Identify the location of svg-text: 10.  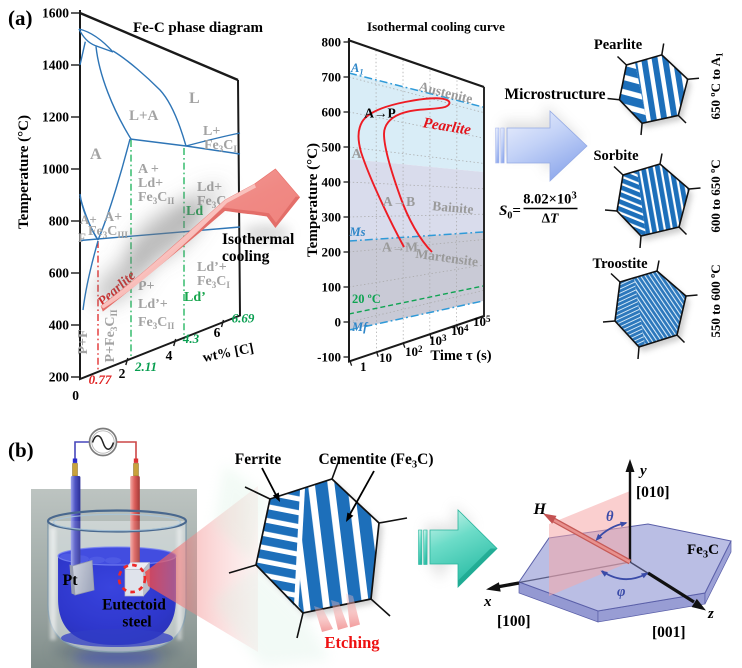
(385, 357).